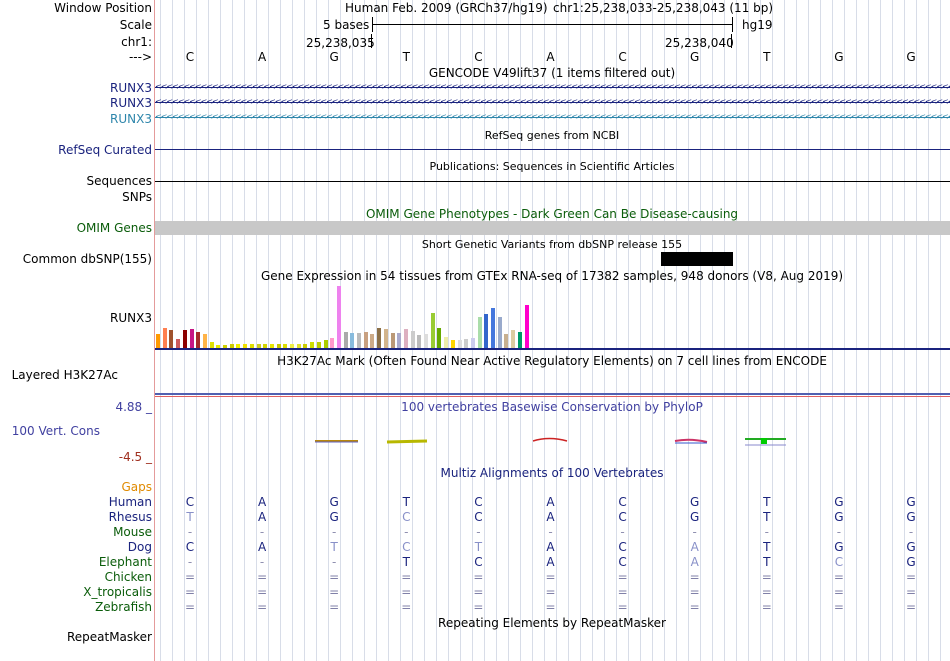 Image resolution: width=950 pixels, height=661 pixels. I want to click on multiz-title: Multiz Alignments of 100 Vertebrates, so click(552, 473).